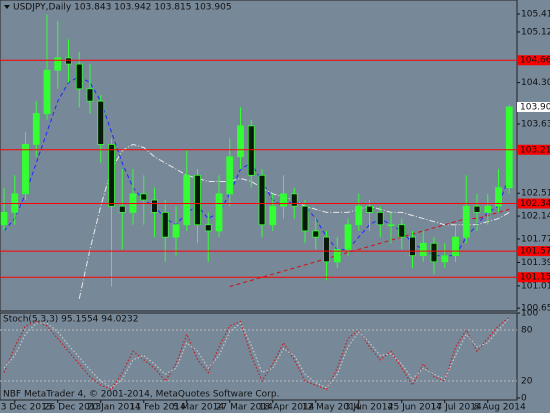 The height and width of the screenshot is (413, 550). Describe the element at coordinates (535, 125) in the screenshot. I see `y-tick-label: 103.630` at that location.